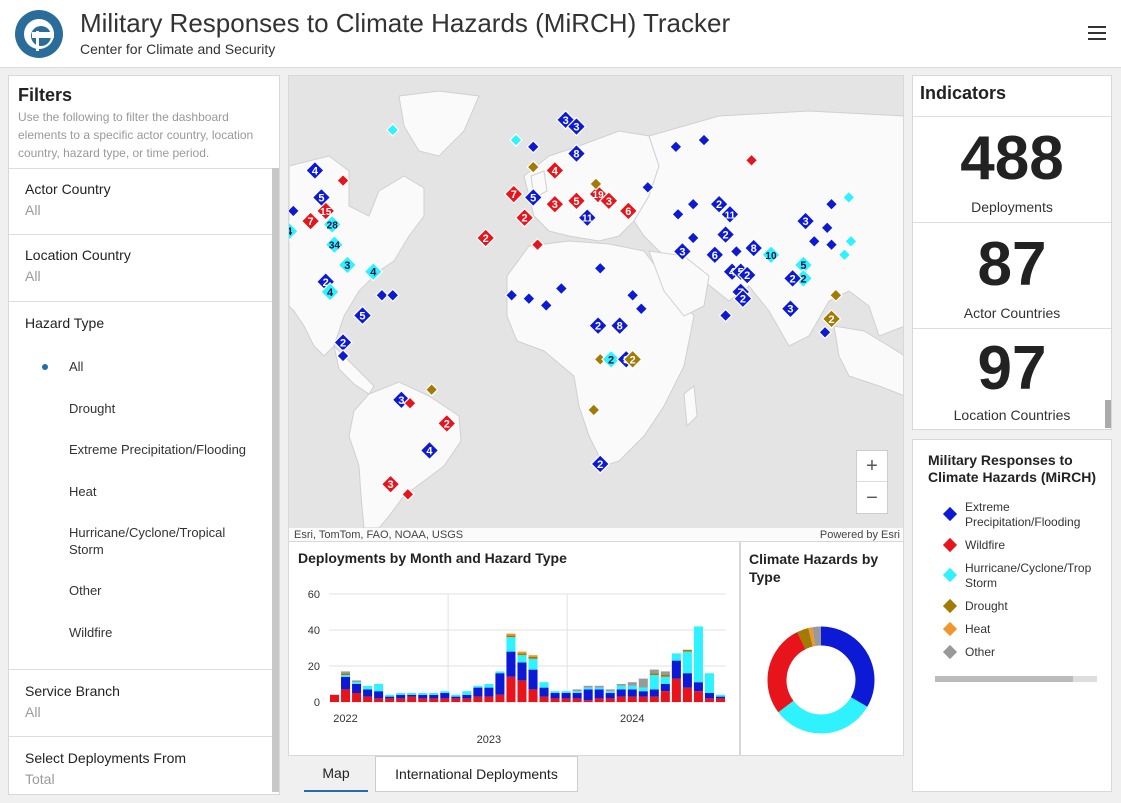  What do you see at coordinates (831, 319) in the screenshot?
I see `map-marker-drought: 2` at bounding box center [831, 319].